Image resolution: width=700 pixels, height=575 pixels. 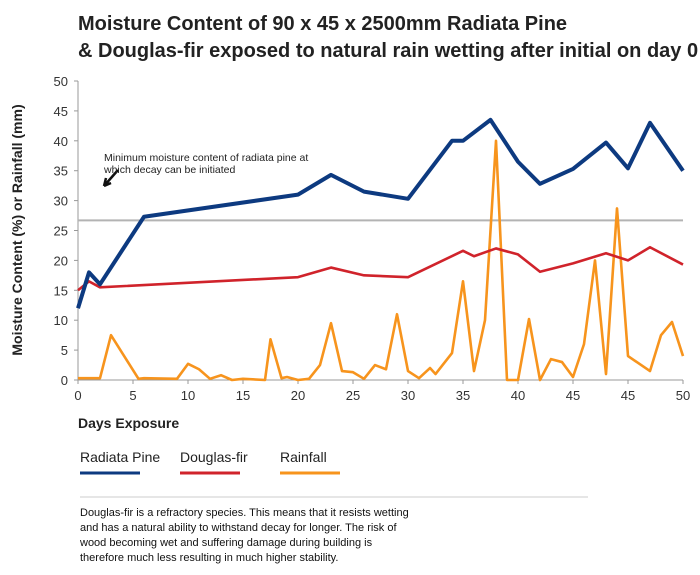 I want to click on x-tick-label: 0, so click(x=77, y=395).